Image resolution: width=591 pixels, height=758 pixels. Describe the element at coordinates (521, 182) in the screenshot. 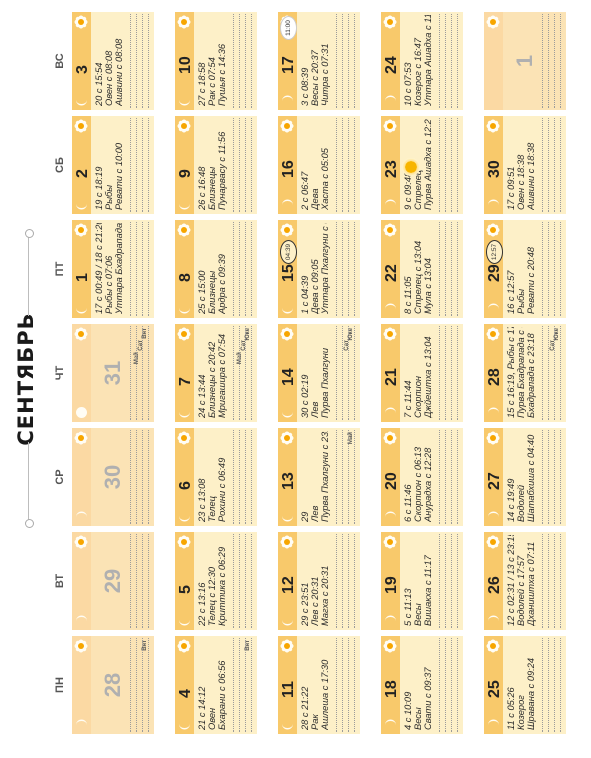

I see `lunar-info-line: Овен с 18:38` at that location.